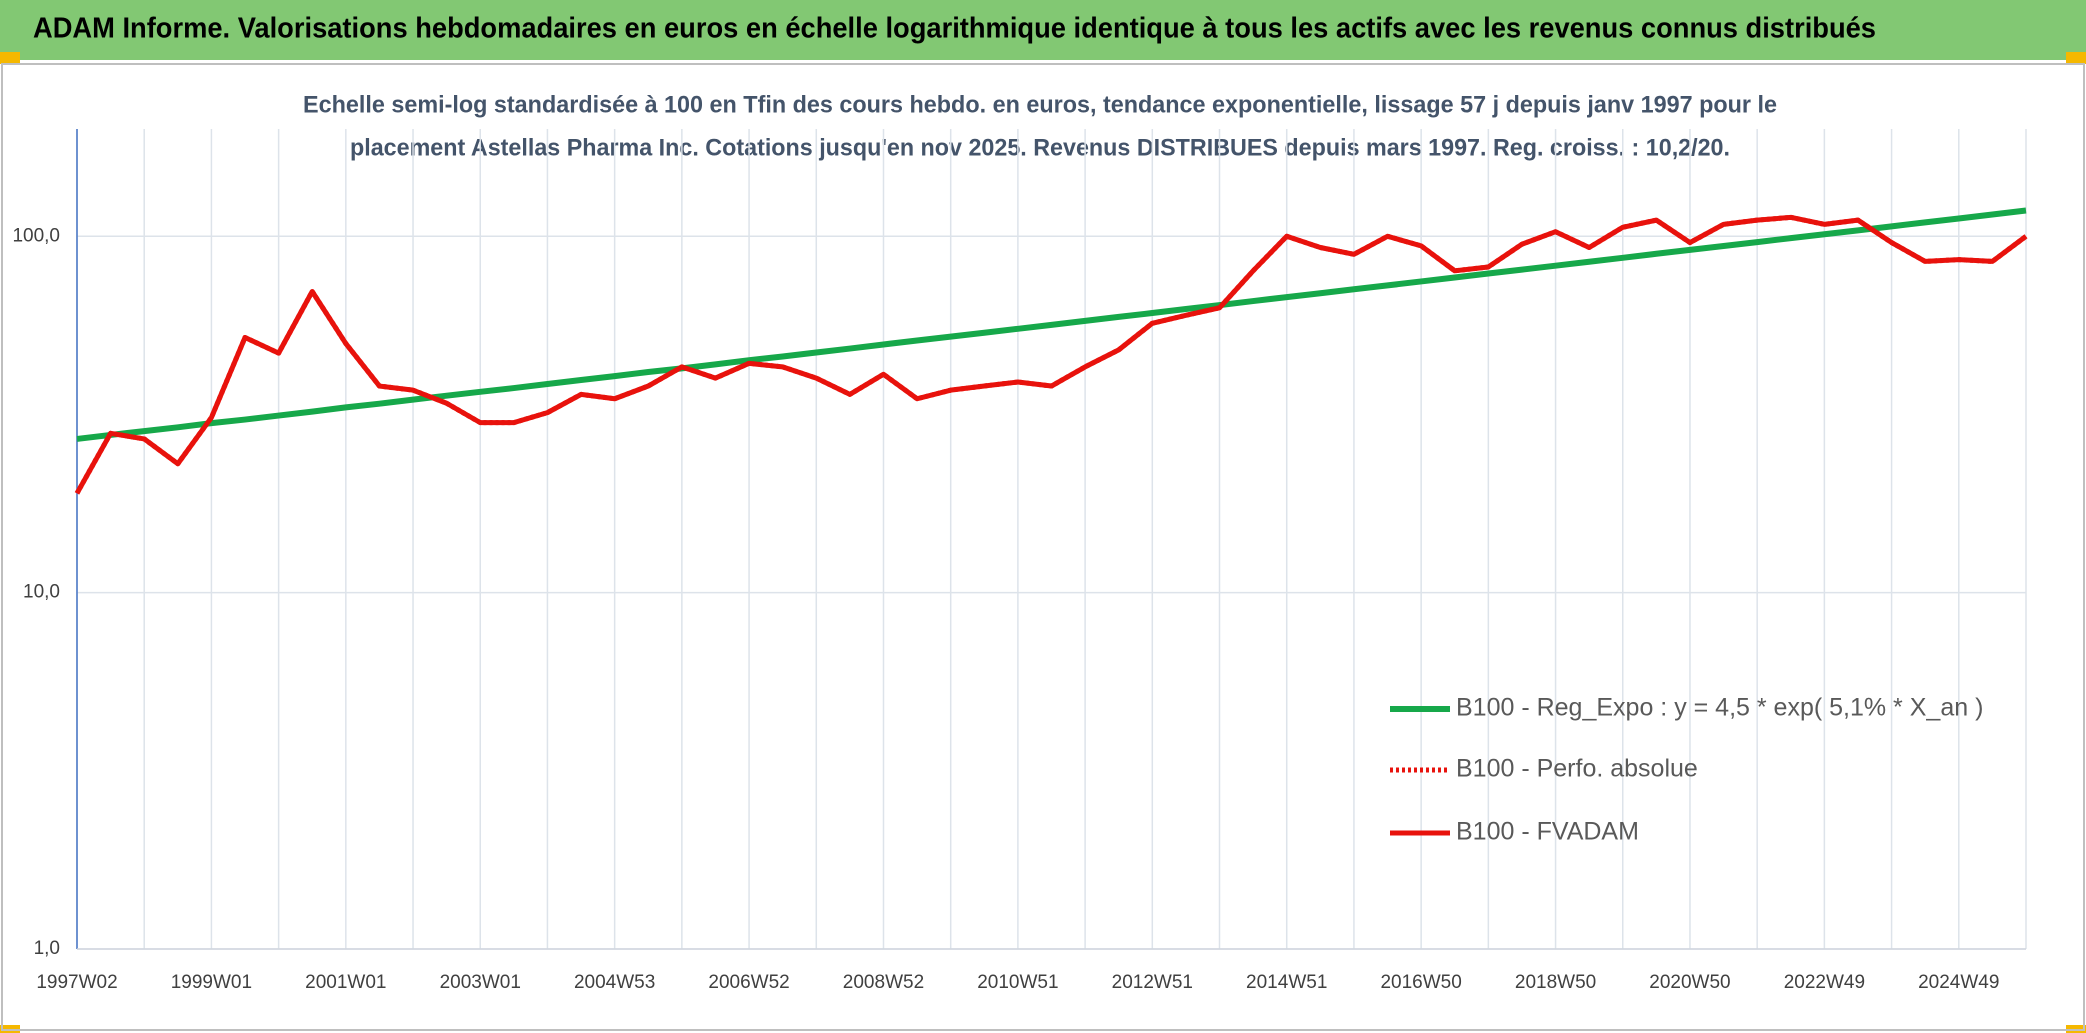  What do you see at coordinates (614, 982) in the screenshot?
I see `x-tick-label: 2004W53` at bounding box center [614, 982].